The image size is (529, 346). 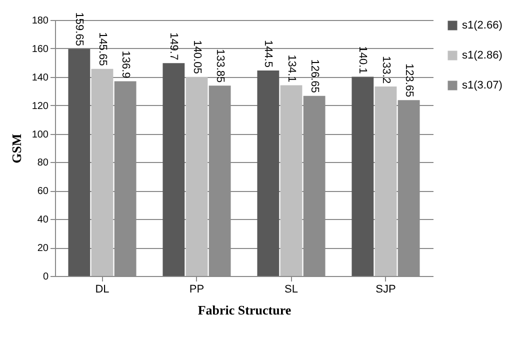 I want to click on data-label: 123.65, so click(x=408, y=80).